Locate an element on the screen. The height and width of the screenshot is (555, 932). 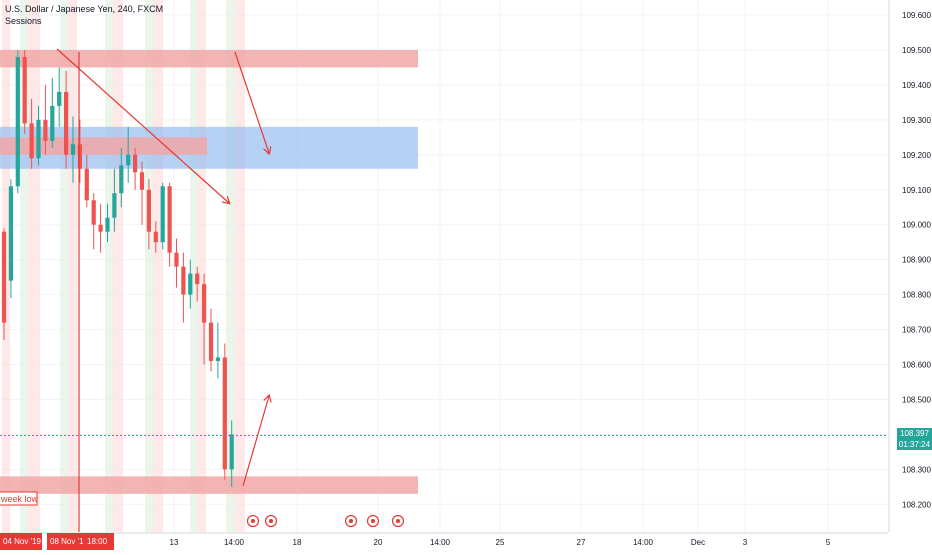
time-tick-label: 13 is located at coordinates (174, 542).